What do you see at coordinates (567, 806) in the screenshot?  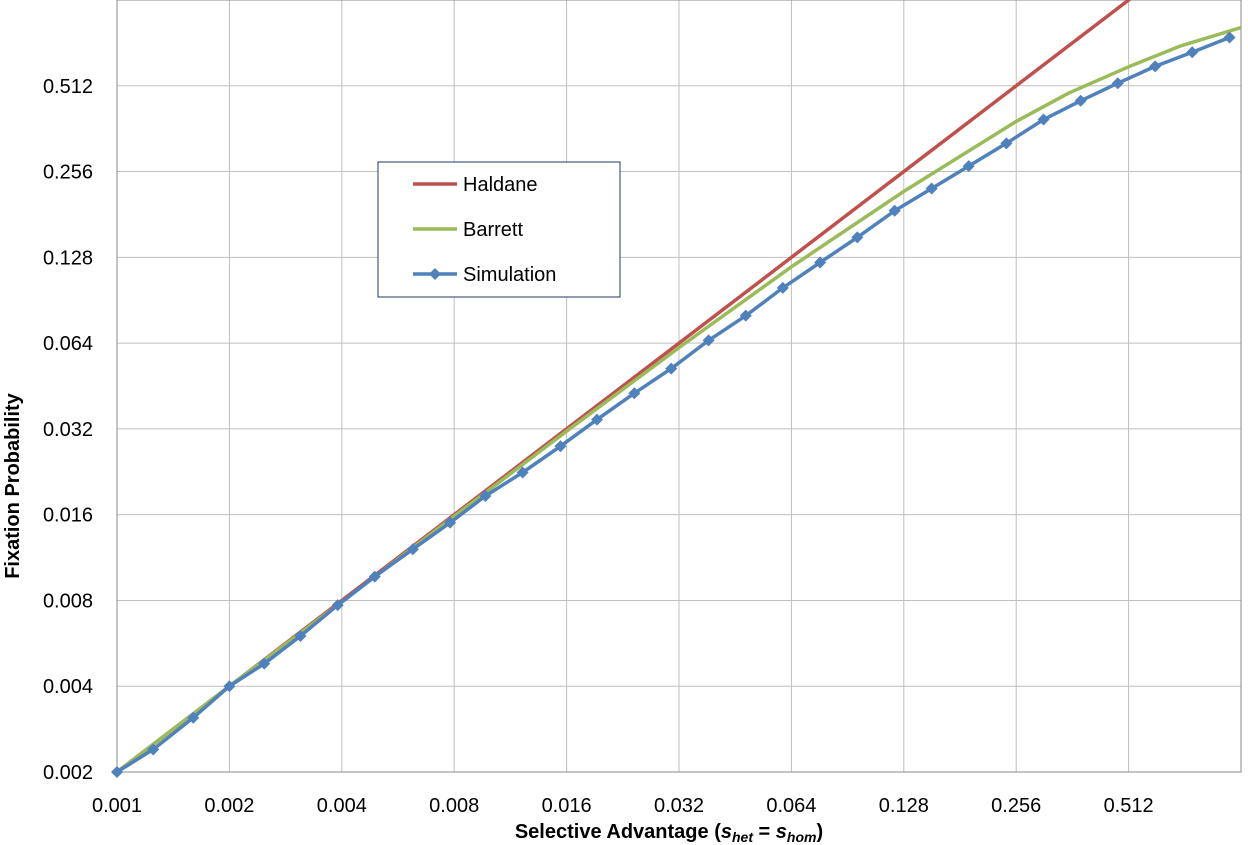 I see `x-tick-label: 0.016` at bounding box center [567, 806].